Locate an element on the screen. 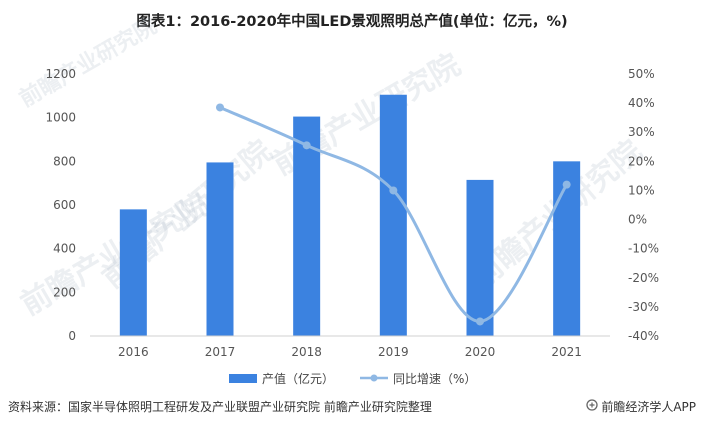  left-tick-label: 400 is located at coordinates (64, 249).